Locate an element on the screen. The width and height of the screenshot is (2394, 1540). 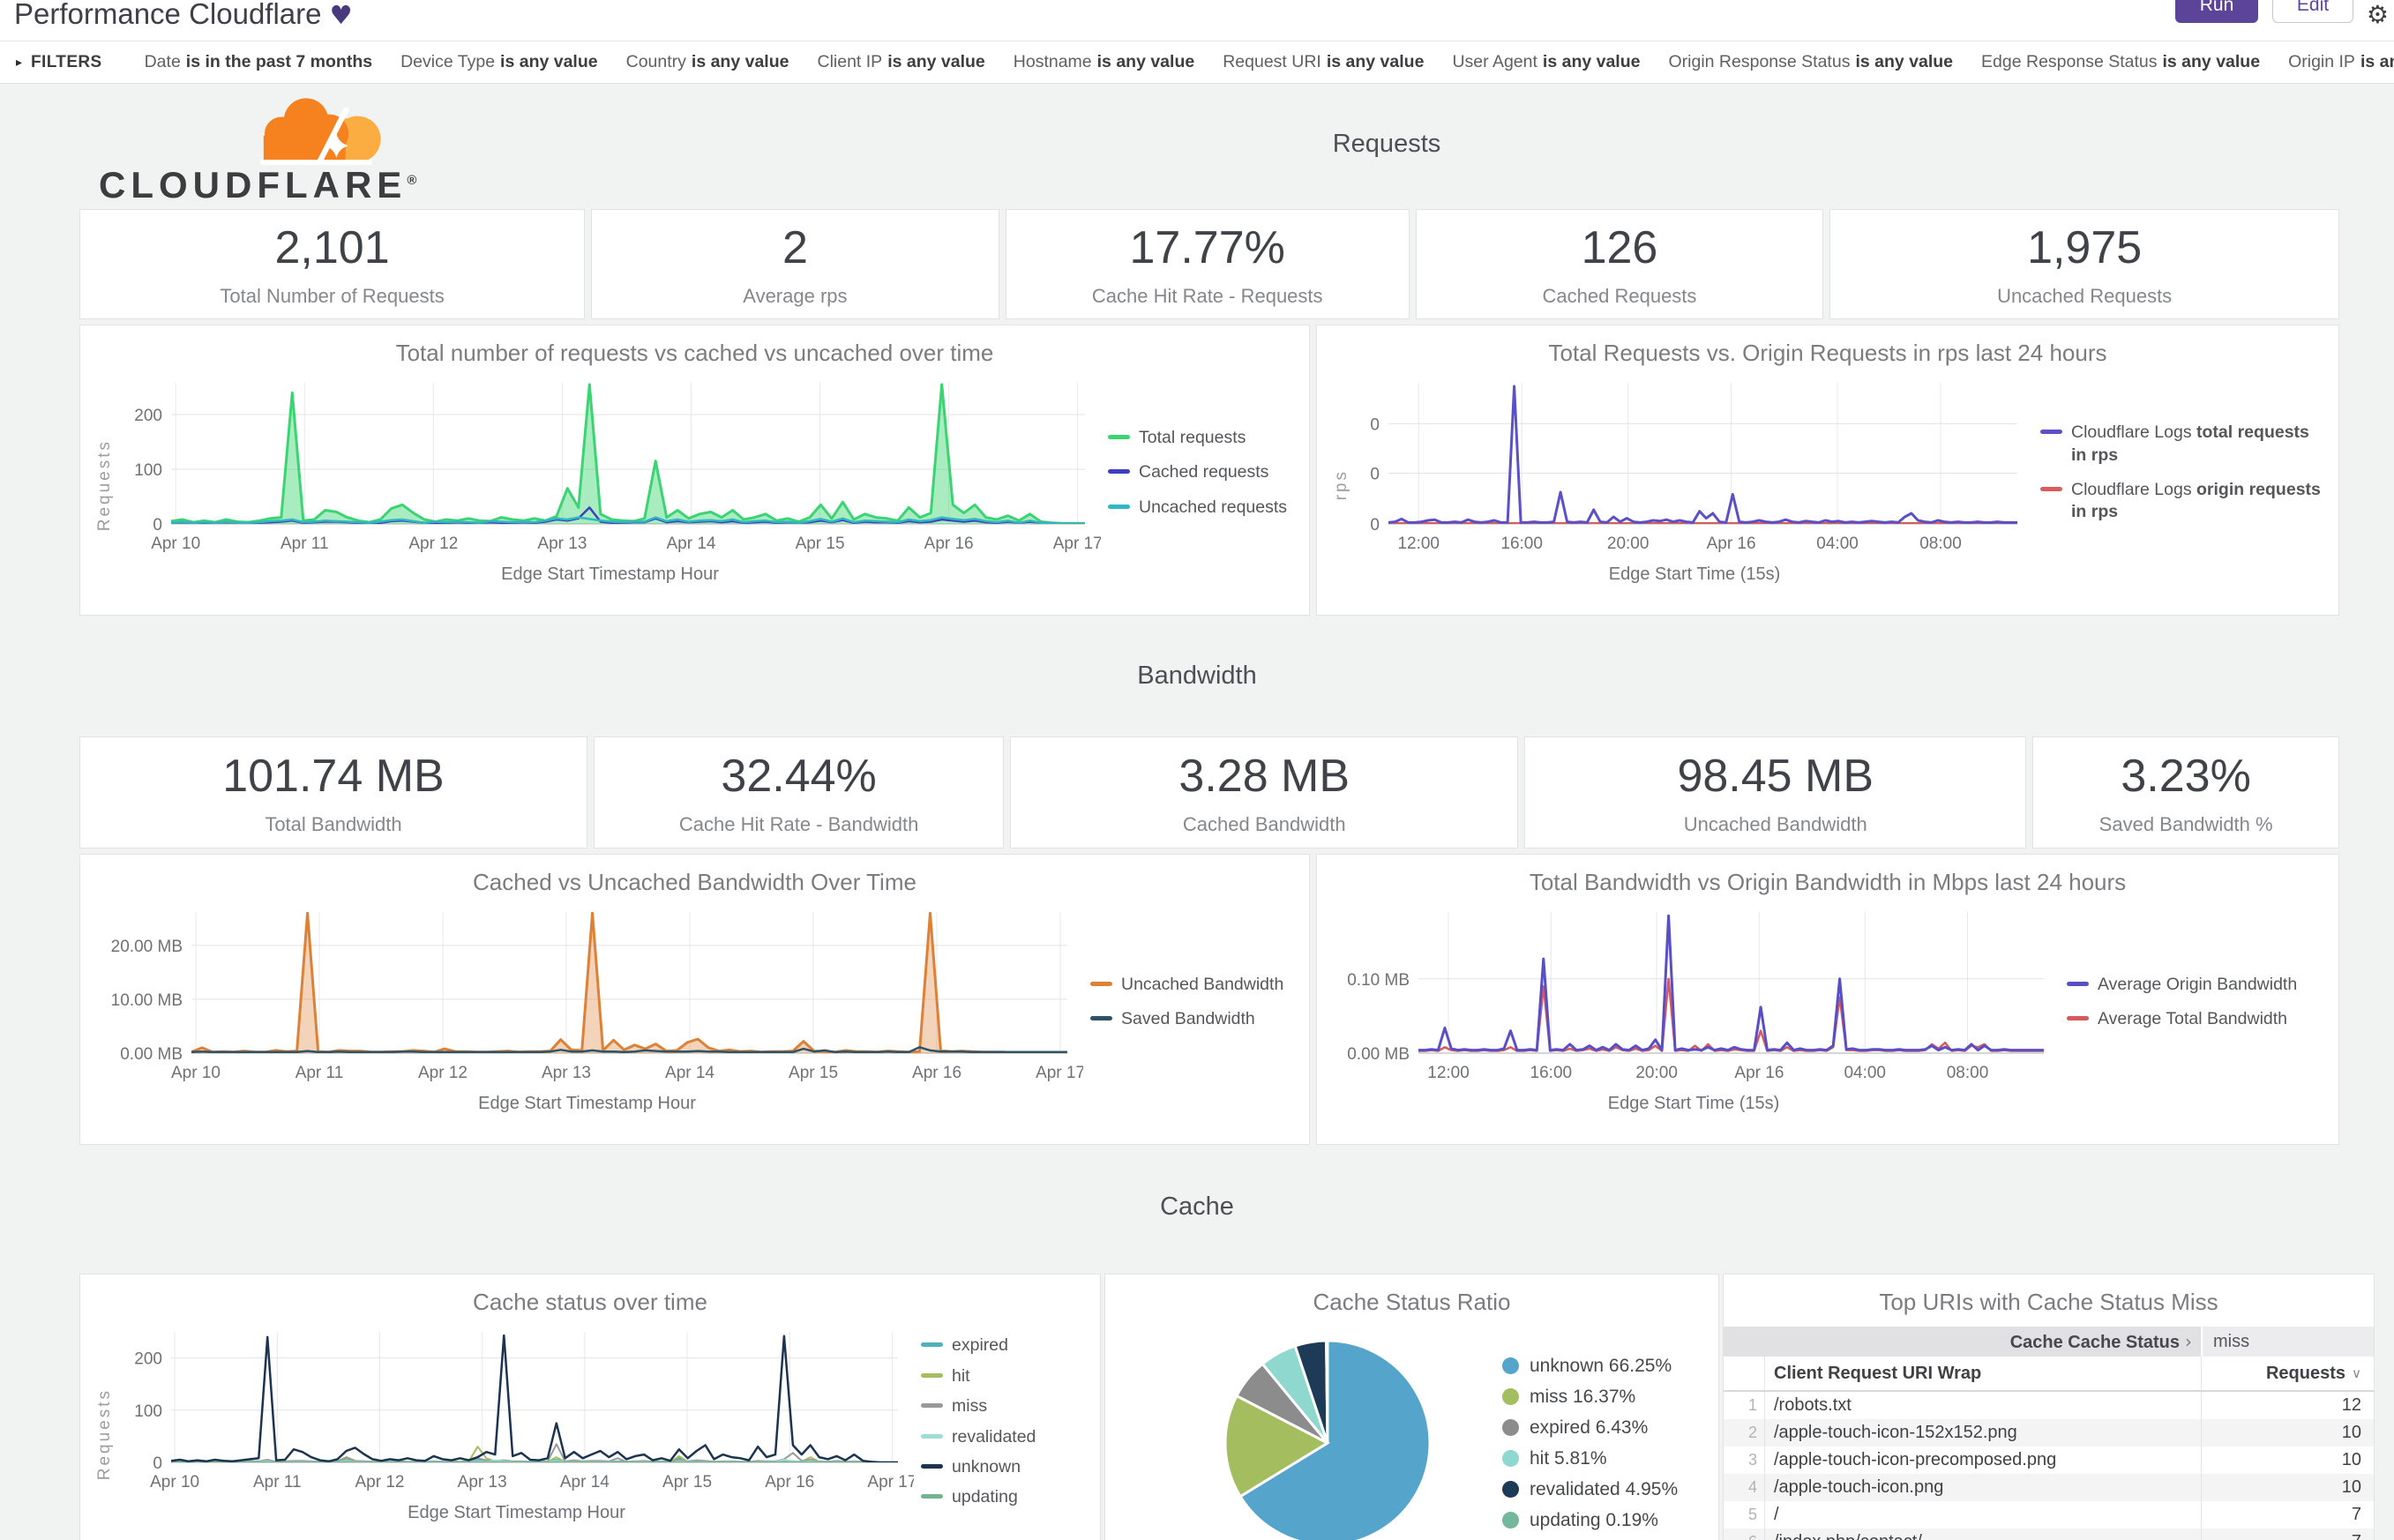
edit-button: Edit is located at coordinates (2312, 11).